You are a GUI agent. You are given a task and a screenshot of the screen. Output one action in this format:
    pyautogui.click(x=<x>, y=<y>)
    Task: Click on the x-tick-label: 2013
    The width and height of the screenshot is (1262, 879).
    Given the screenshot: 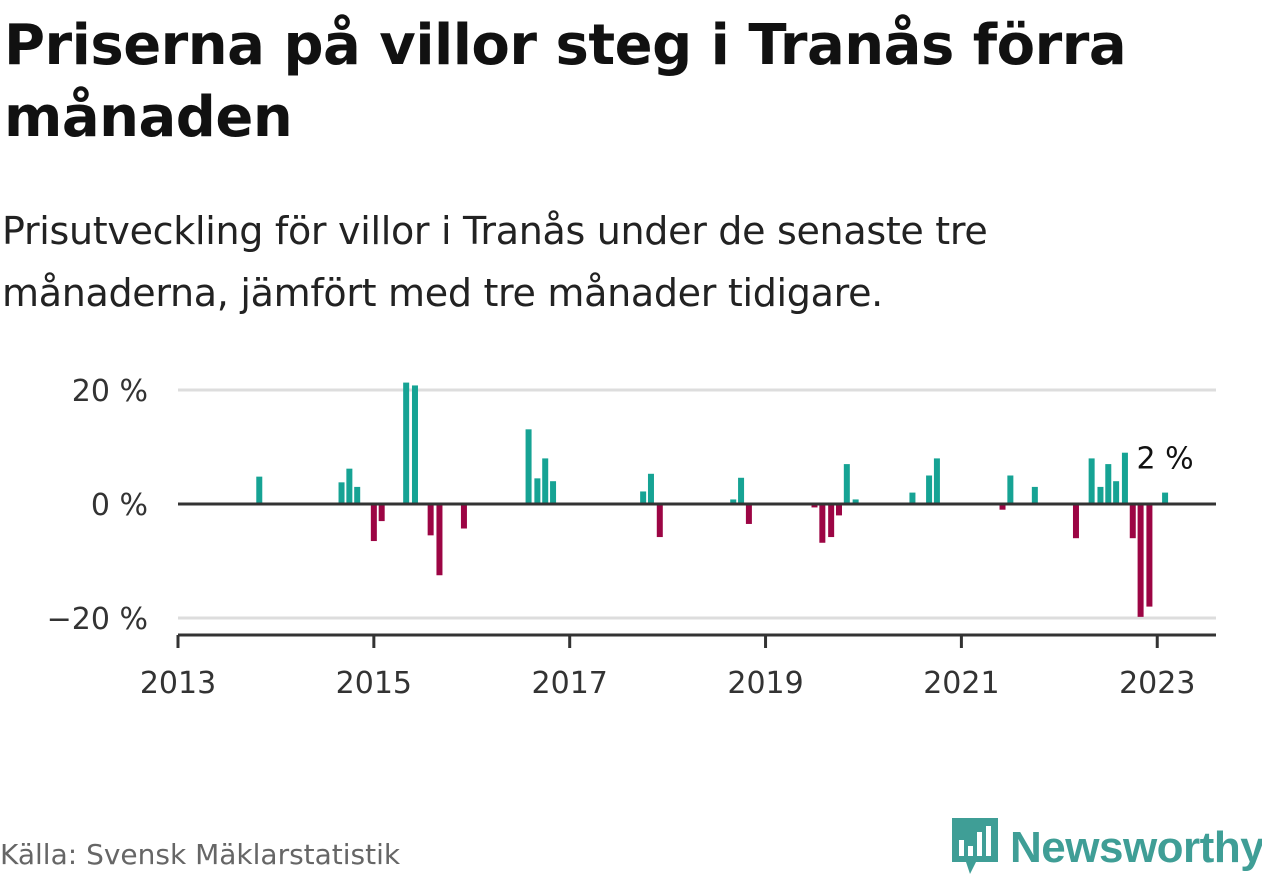 What is the action you would take?
    pyautogui.click(x=178, y=683)
    